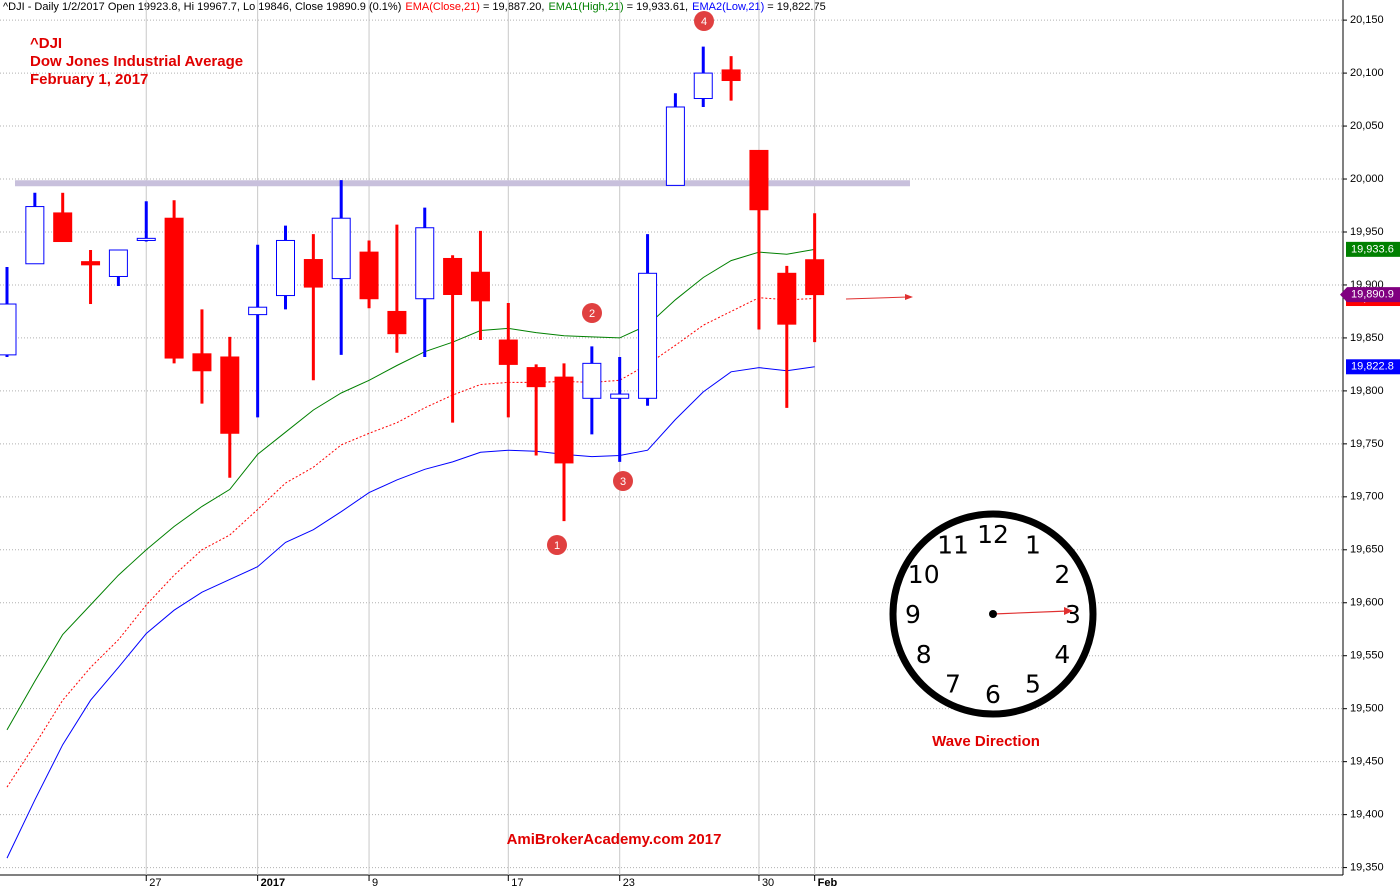 The height and width of the screenshot is (891, 1400). Describe the element at coordinates (1367, 603) in the screenshot. I see `y-tick-label: 19,600` at that location.